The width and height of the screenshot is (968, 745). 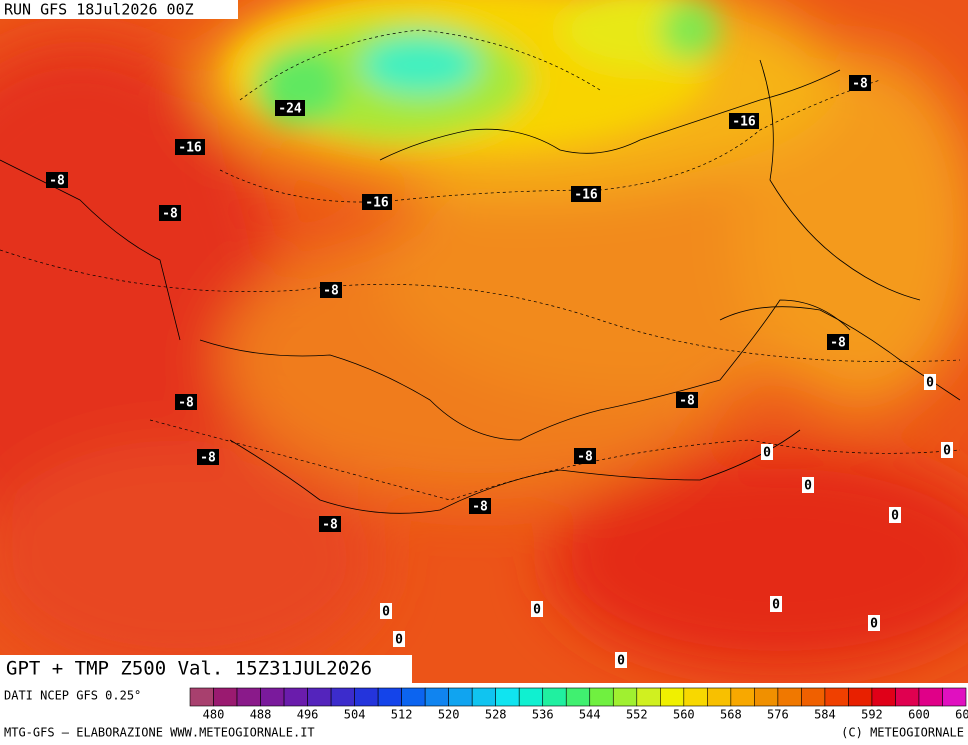 What do you see at coordinates (496, 715) in the screenshot?
I see `colorbar-tick-label: 528` at bounding box center [496, 715].